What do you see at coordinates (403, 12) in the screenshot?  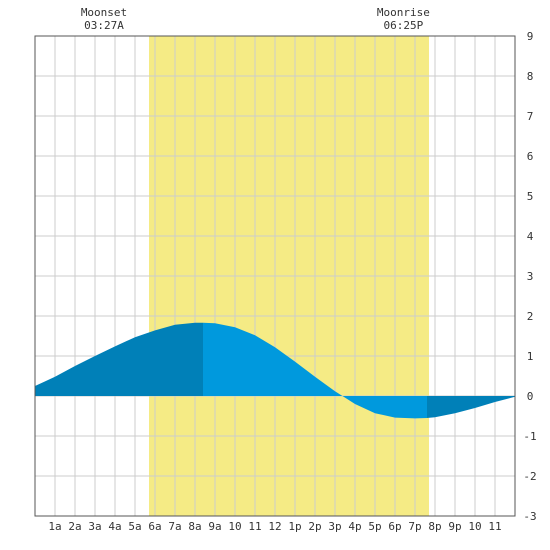 I see `moon-event-label: Moonrise` at bounding box center [403, 12].